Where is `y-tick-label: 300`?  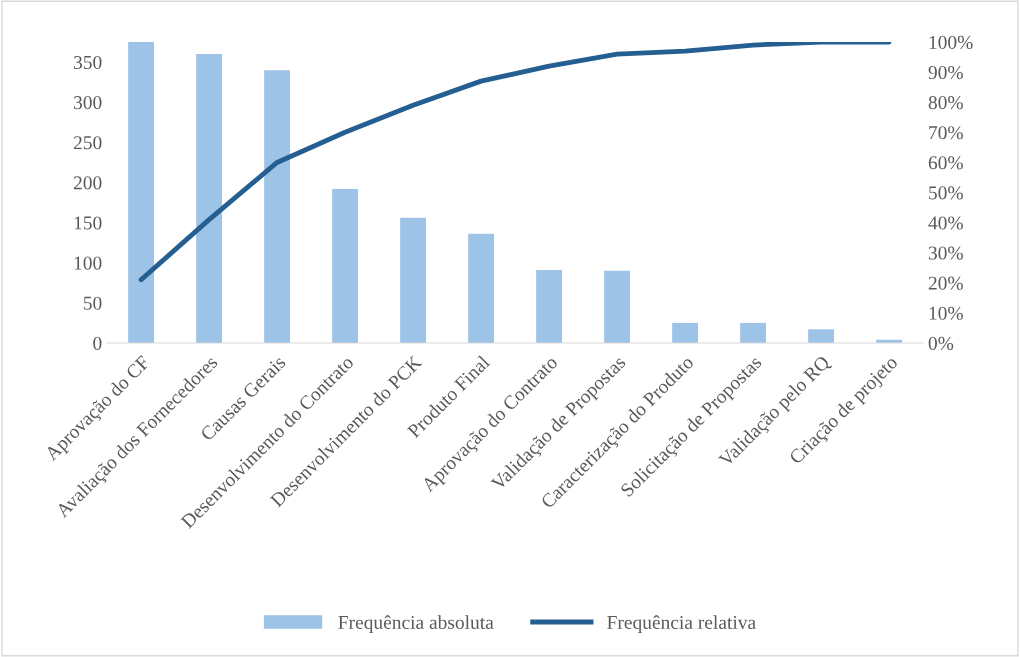
y-tick-label: 300 is located at coordinates (88, 103).